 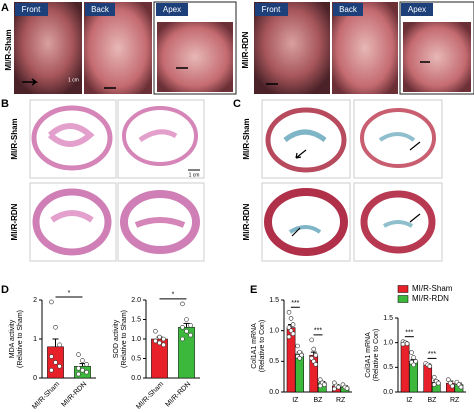 I want to click on y-tick-label: 1, so click(x=35, y=339).